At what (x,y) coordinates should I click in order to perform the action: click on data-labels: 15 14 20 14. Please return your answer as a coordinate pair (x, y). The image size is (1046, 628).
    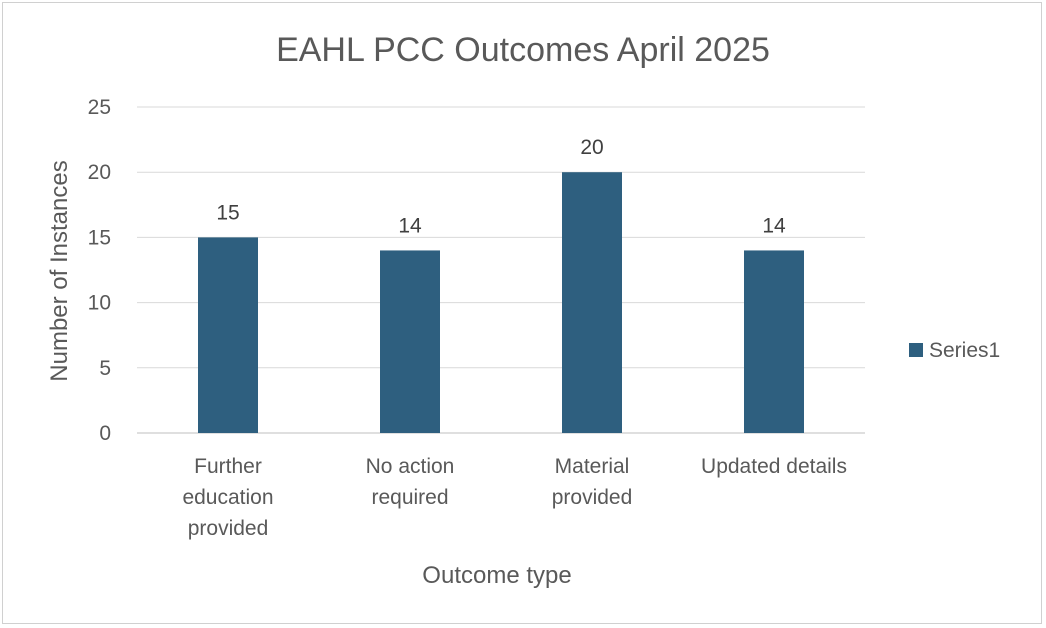
    Looking at the image, I should click on (501, 186).